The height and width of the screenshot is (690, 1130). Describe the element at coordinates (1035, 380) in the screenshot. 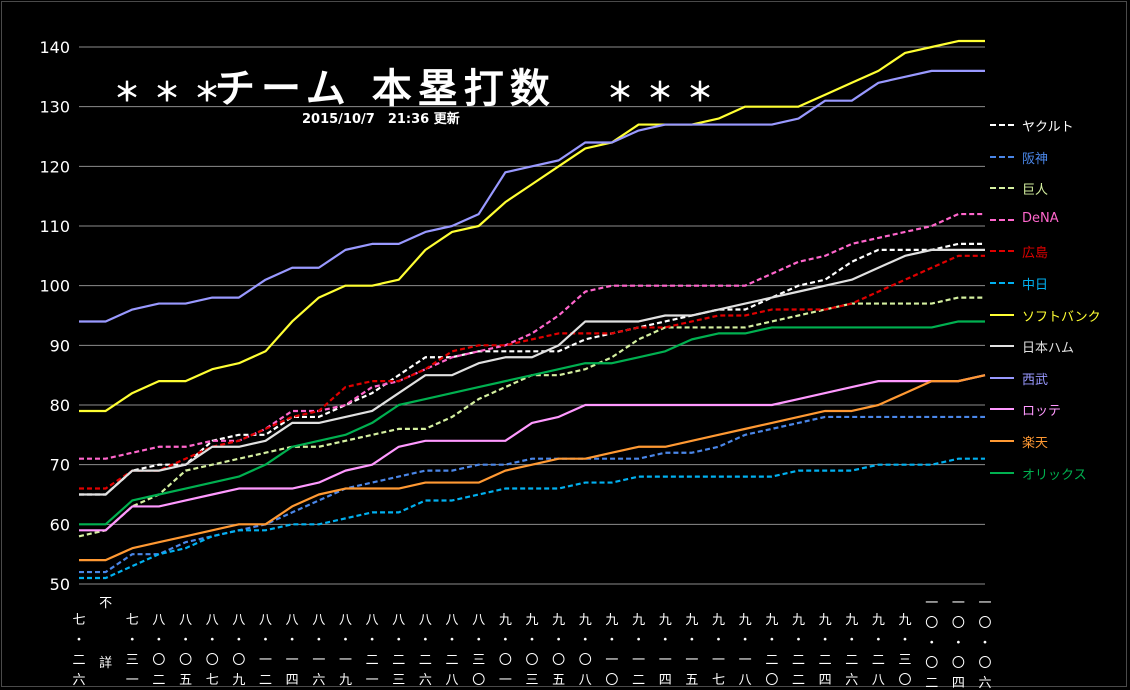

I see `legend-label: 西武` at that location.